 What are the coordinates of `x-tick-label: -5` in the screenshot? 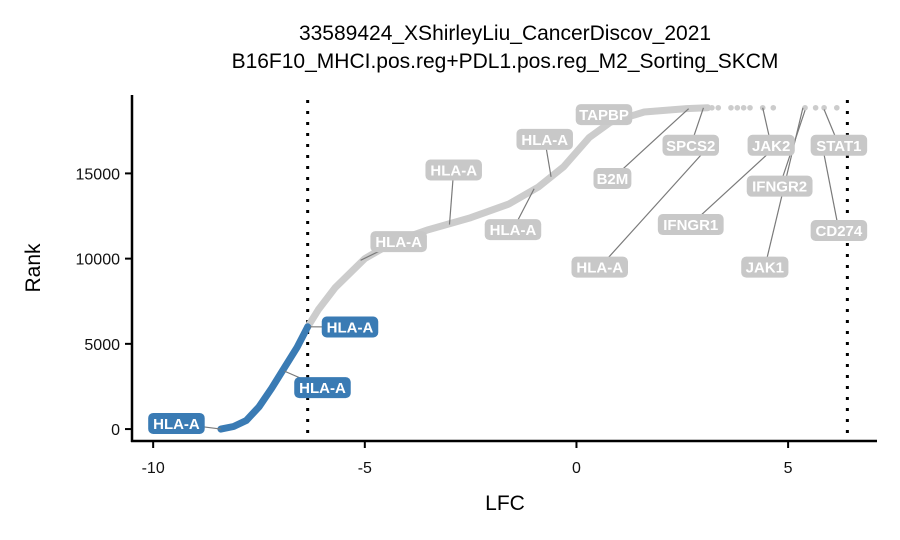 It's located at (365, 468).